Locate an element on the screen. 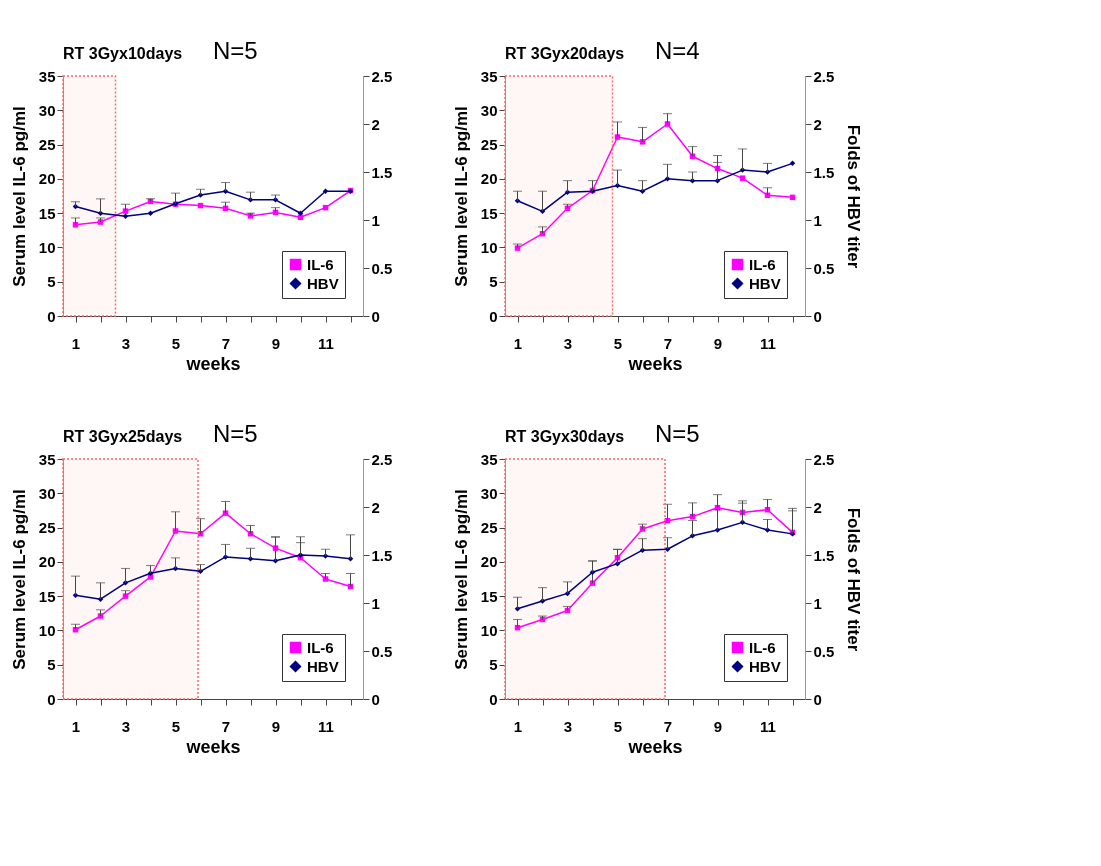  chart-title: RT 3Gyx20days is located at coordinates (565, 53).